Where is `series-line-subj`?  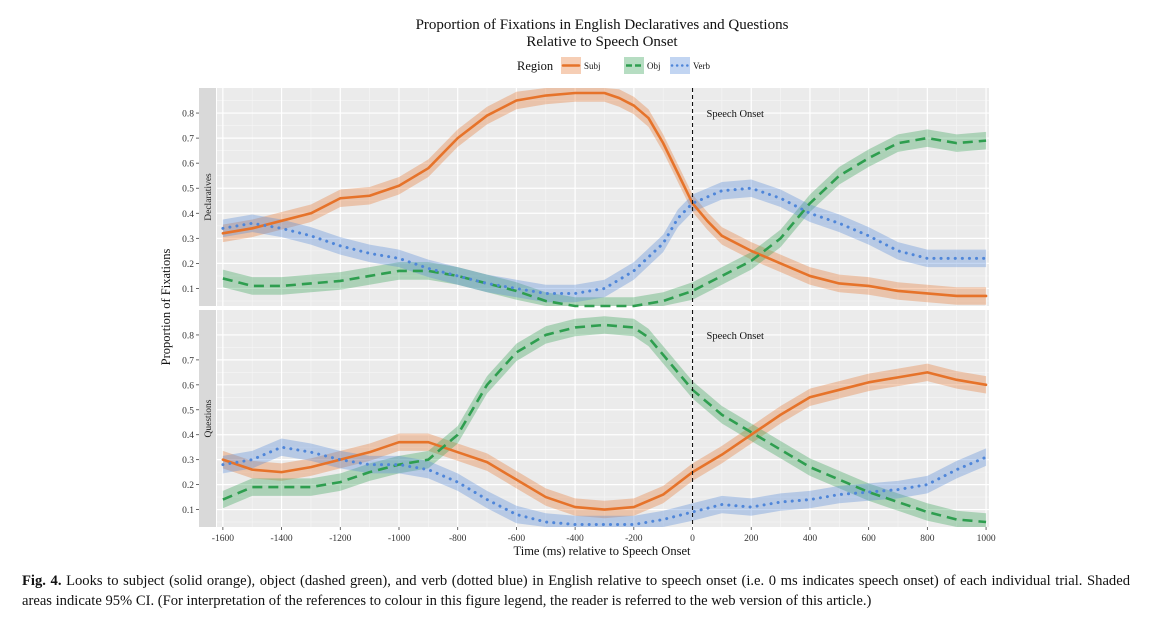 series-line-subj is located at coordinates (604, 441).